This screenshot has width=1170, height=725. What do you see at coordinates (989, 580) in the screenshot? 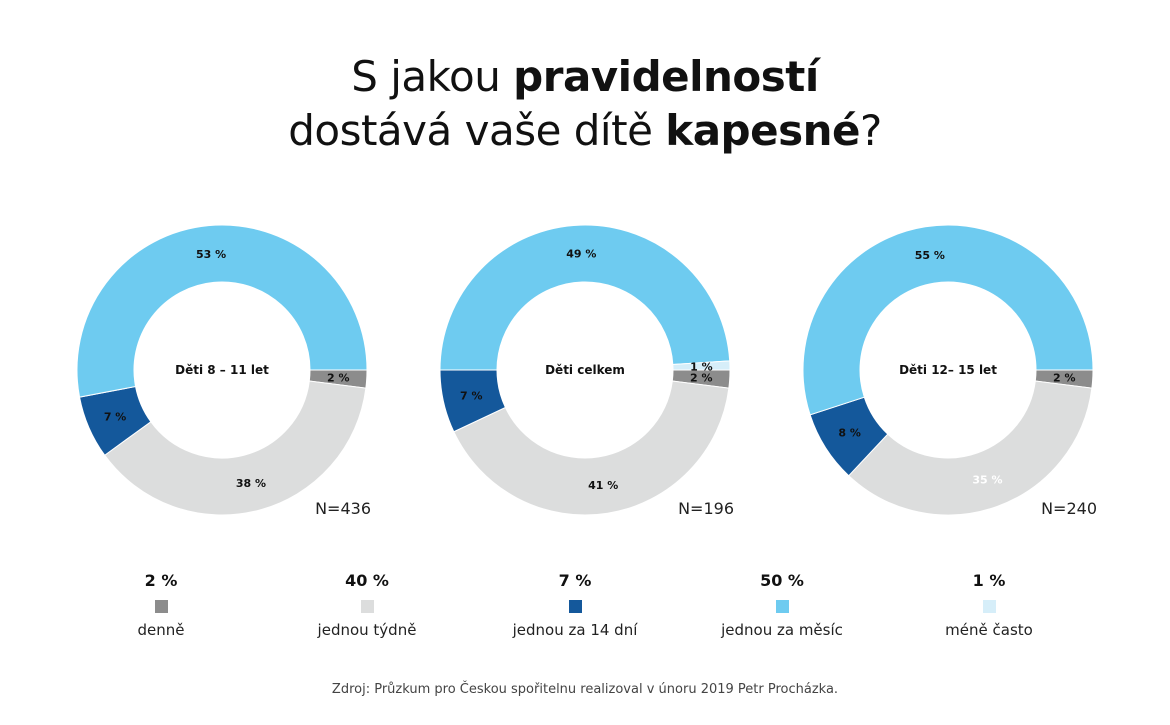
I see `legend-pct: 1 %` at bounding box center [989, 580].